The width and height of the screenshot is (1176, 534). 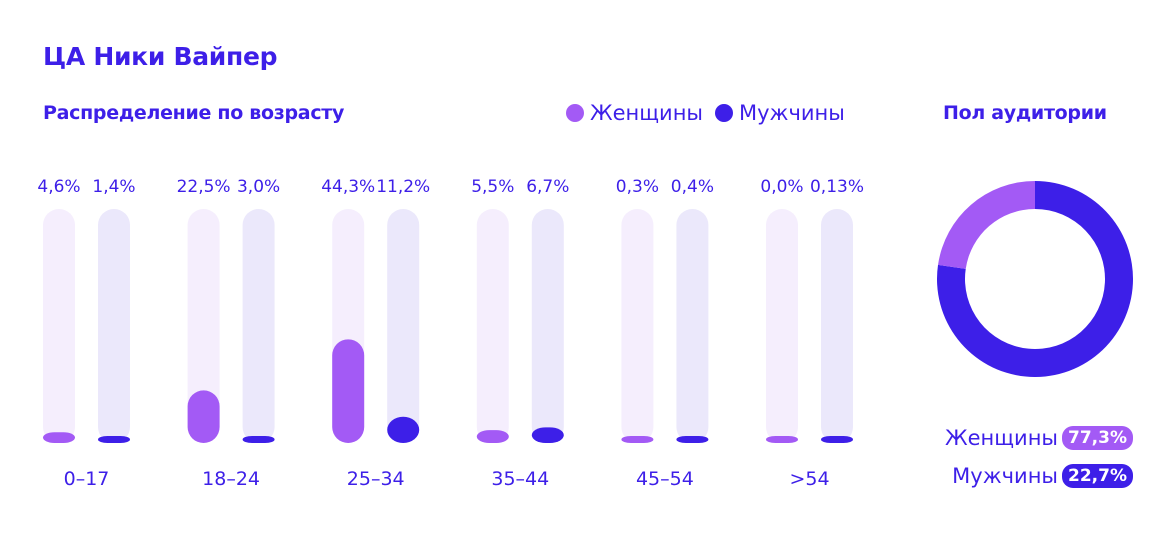 What do you see at coordinates (376, 479) in the screenshot?
I see `category-label-2: 25–34` at bounding box center [376, 479].